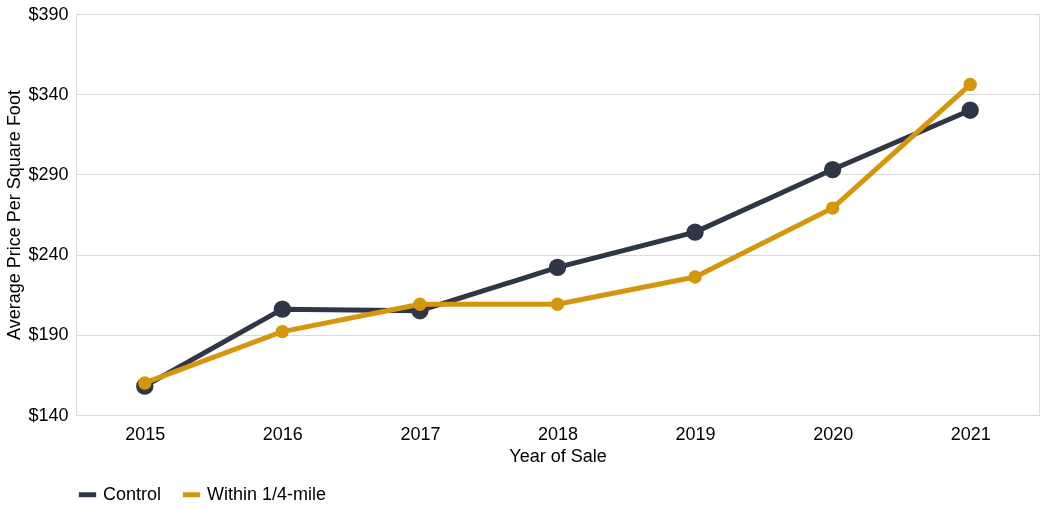 The image size is (1044, 510). What do you see at coordinates (48, 254) in the screenshot?
I see `y-tick-label: $240` at bounding box center [48, 254].